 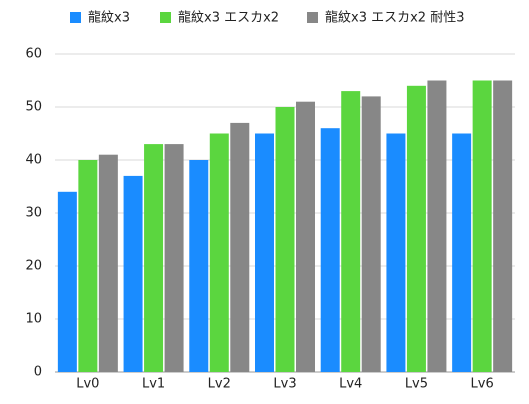 What do you see at coordinates (350, 384) in the screenshot?
I see `x-tick-label: Lv4` at bounding box center [350, 384].